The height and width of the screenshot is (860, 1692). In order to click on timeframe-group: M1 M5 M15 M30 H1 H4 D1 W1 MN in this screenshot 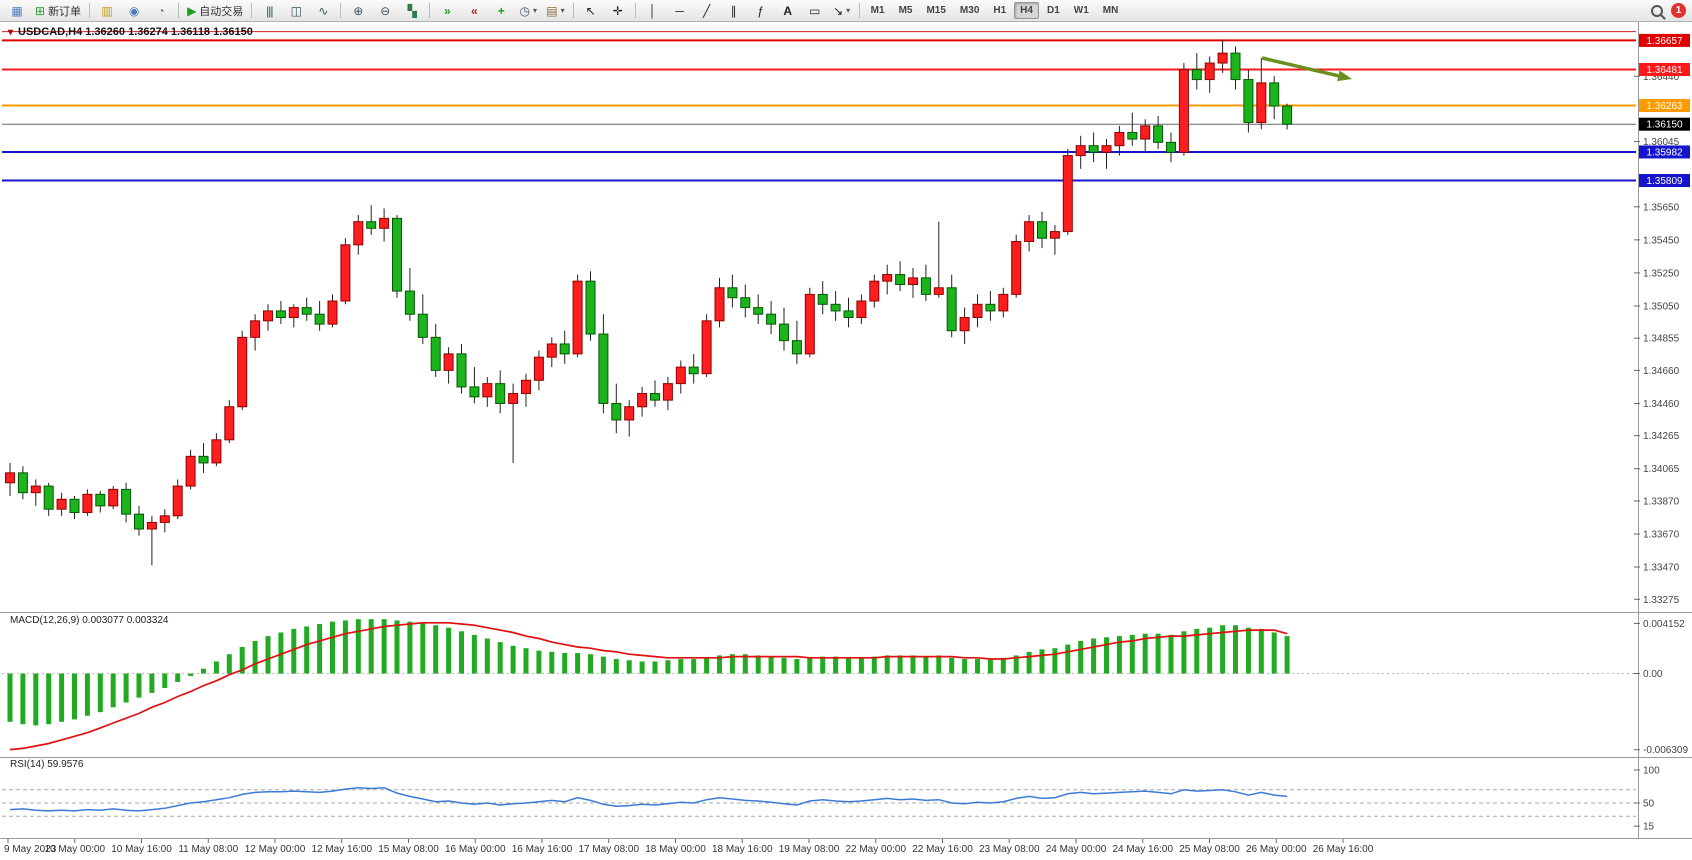, I will do `click(995, 10)`.